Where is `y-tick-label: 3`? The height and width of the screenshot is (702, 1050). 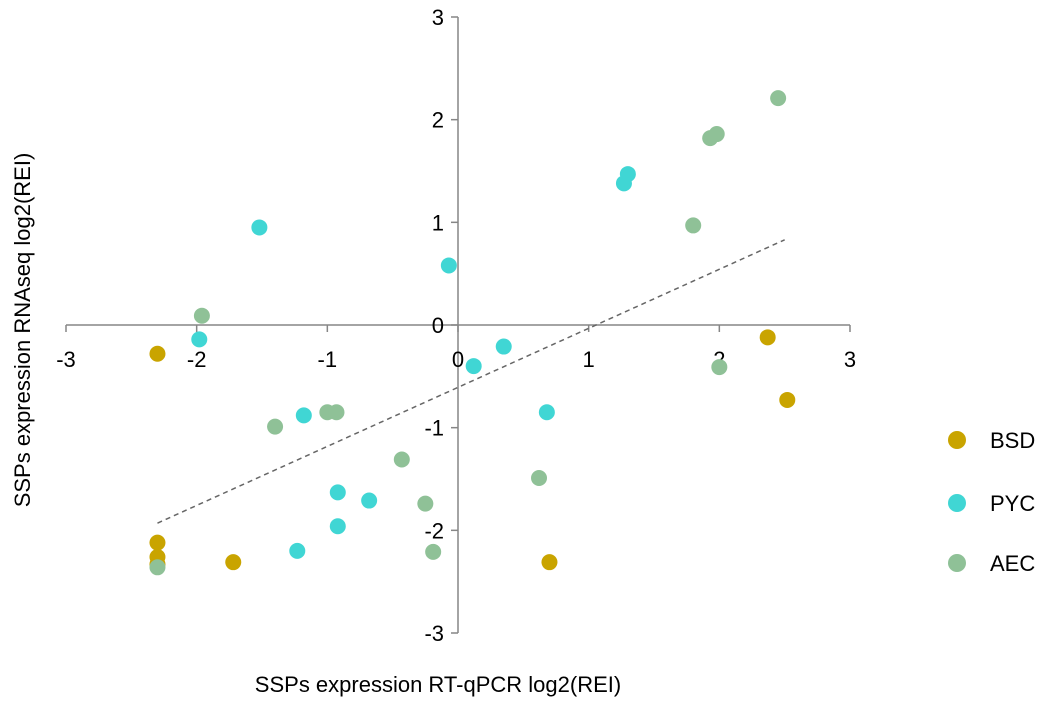 y-tick-label: 3 is located at coordinates (438, 17).